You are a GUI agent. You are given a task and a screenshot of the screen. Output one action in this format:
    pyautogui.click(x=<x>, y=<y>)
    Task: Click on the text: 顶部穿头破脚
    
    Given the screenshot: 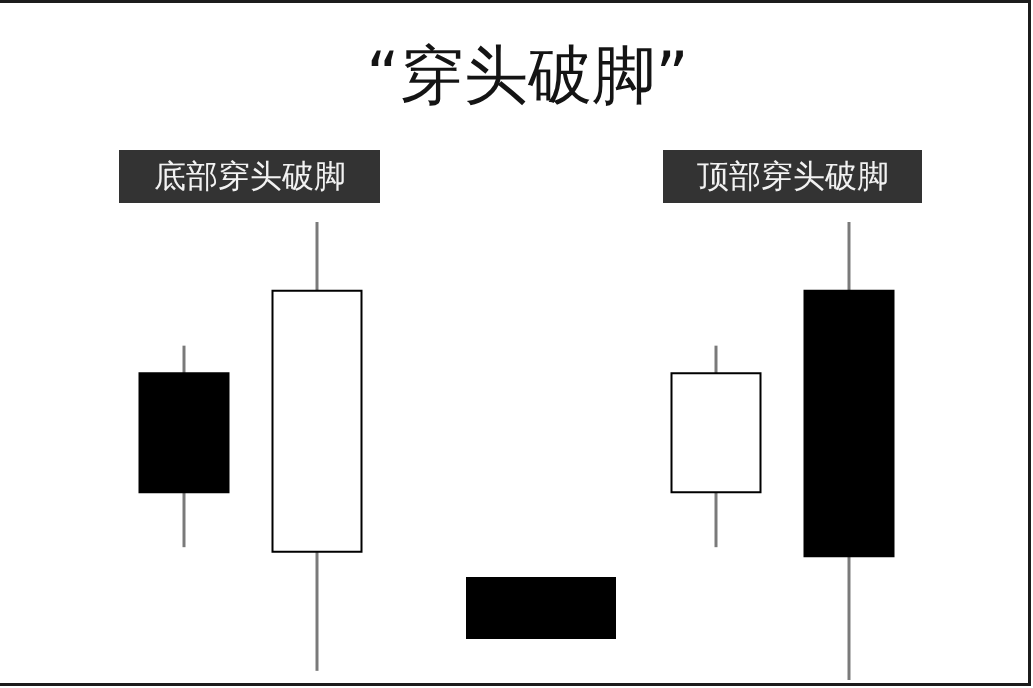 What is the action you would take?
    pyautogui.click(x=792, y=176)
    